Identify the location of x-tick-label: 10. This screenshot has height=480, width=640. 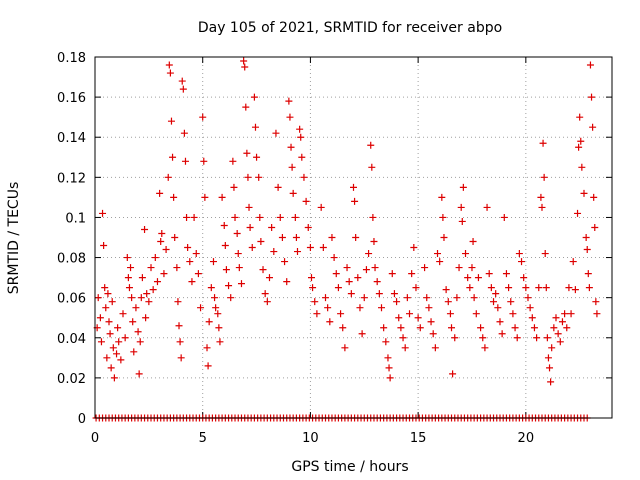
(310, 438).